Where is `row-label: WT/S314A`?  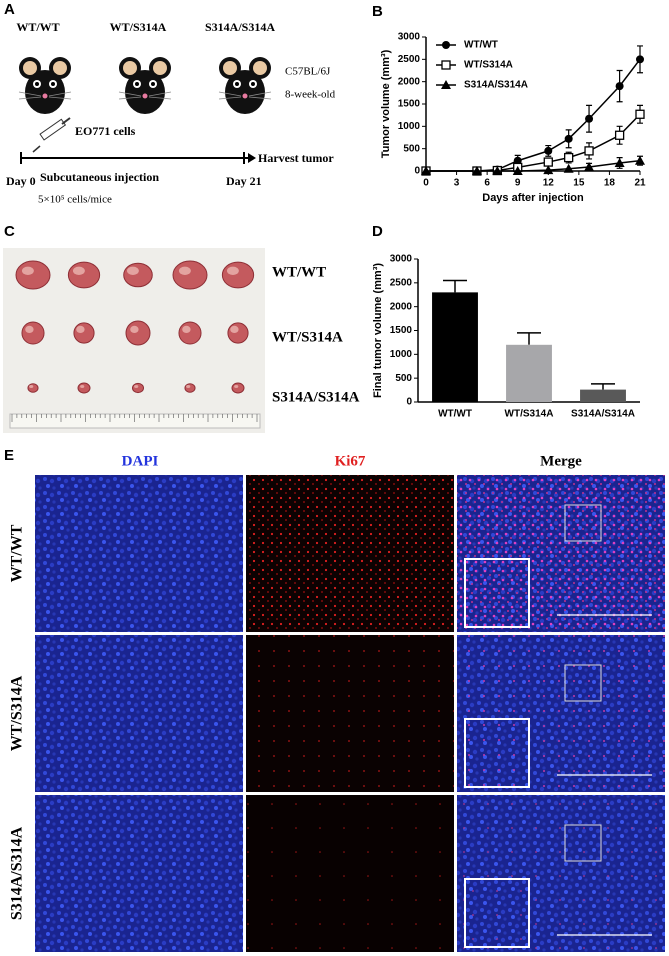
row-label: WT/S314A is located at coordinates (17, 713).